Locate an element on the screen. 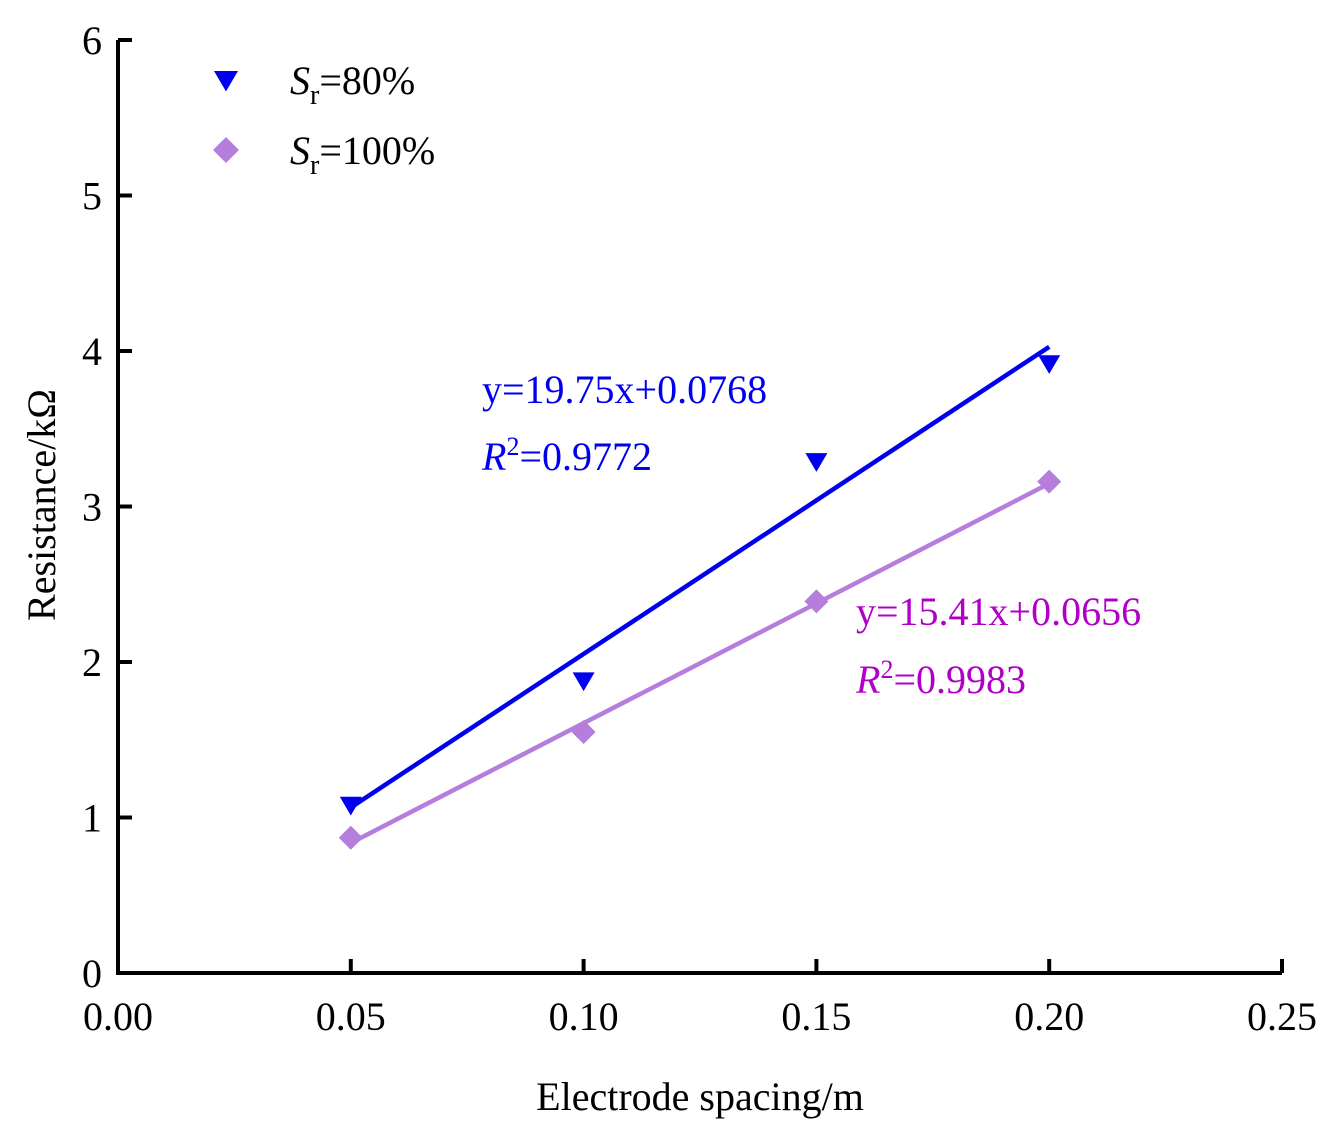 The image size is (1338, 1148). x-tick-label: 0.00 is located at coordinates (118, 1016).